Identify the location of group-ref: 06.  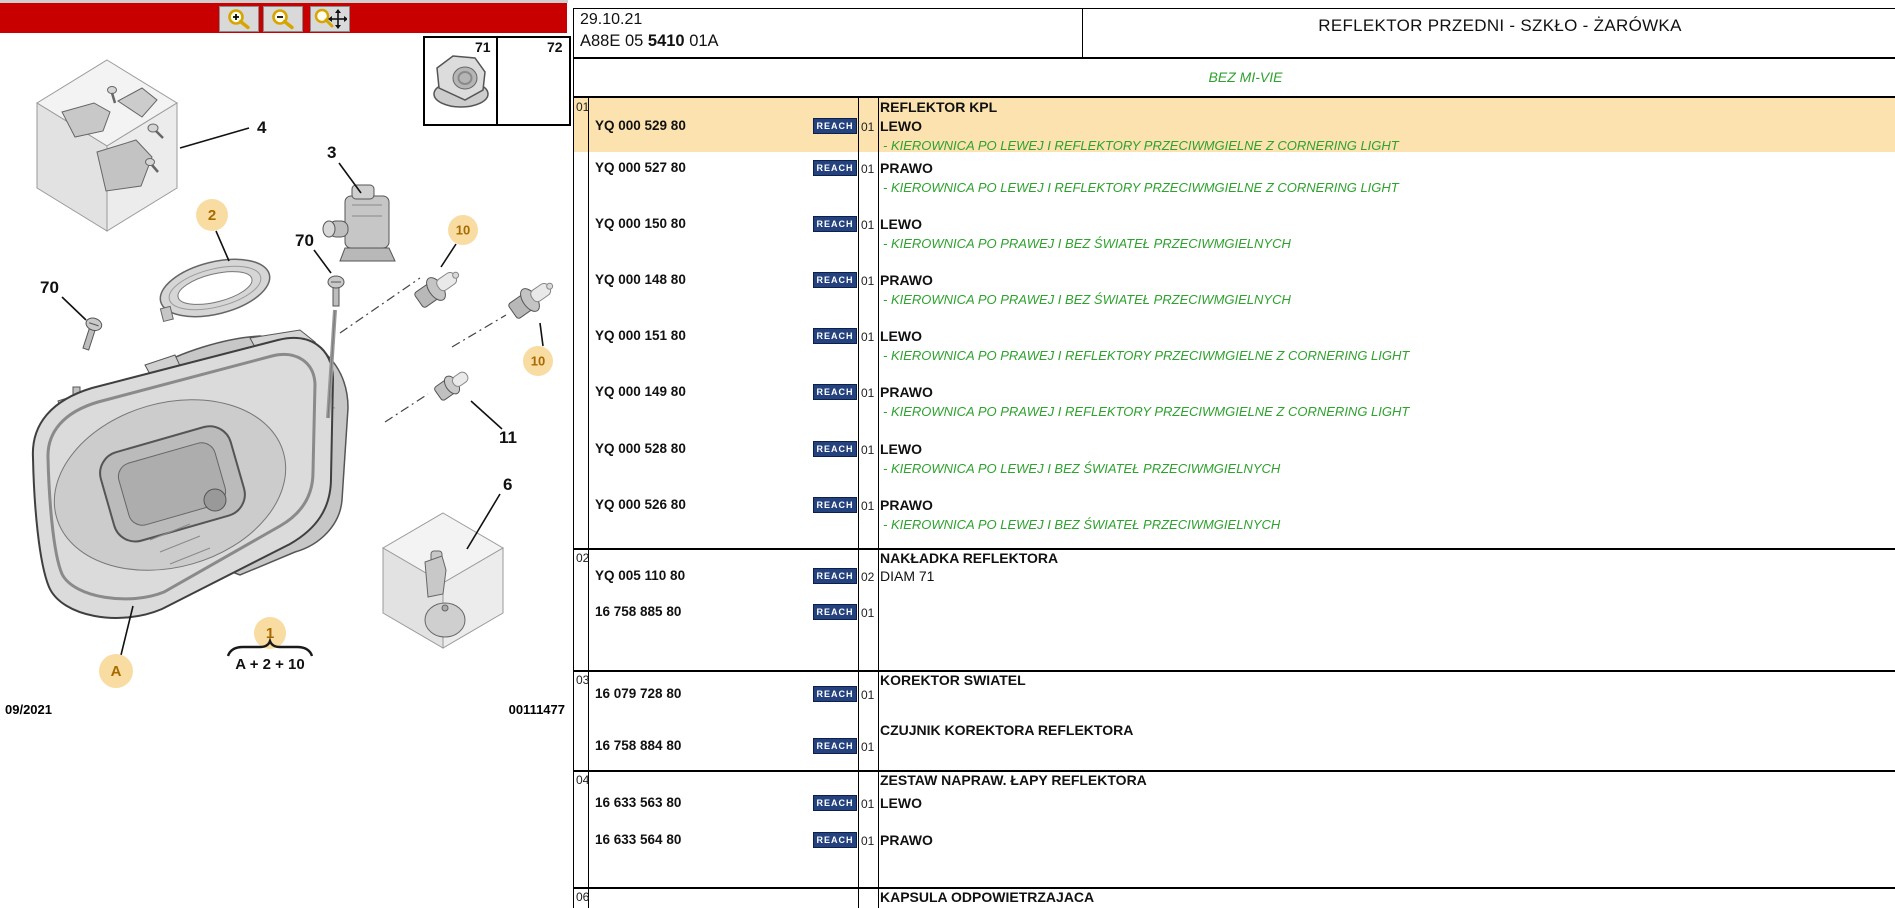
(583, 897).